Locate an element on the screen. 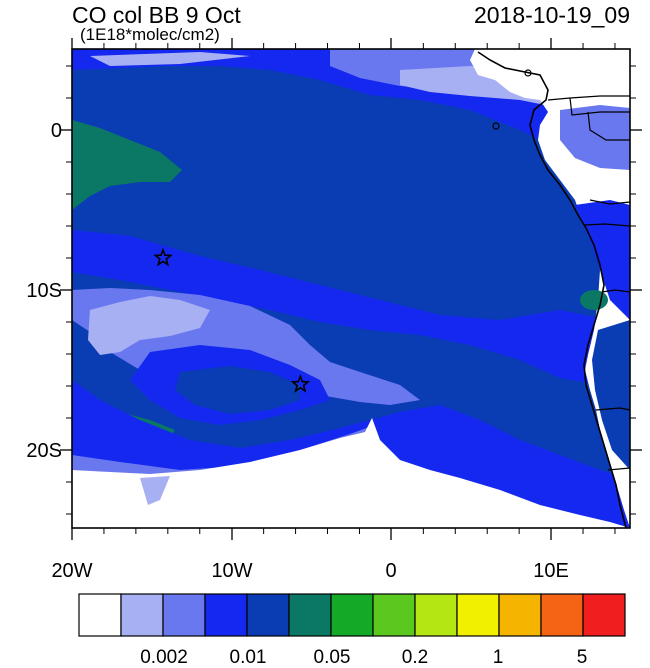  colorbar-label-0002: 0.002 is located at coordinates (164, 657).